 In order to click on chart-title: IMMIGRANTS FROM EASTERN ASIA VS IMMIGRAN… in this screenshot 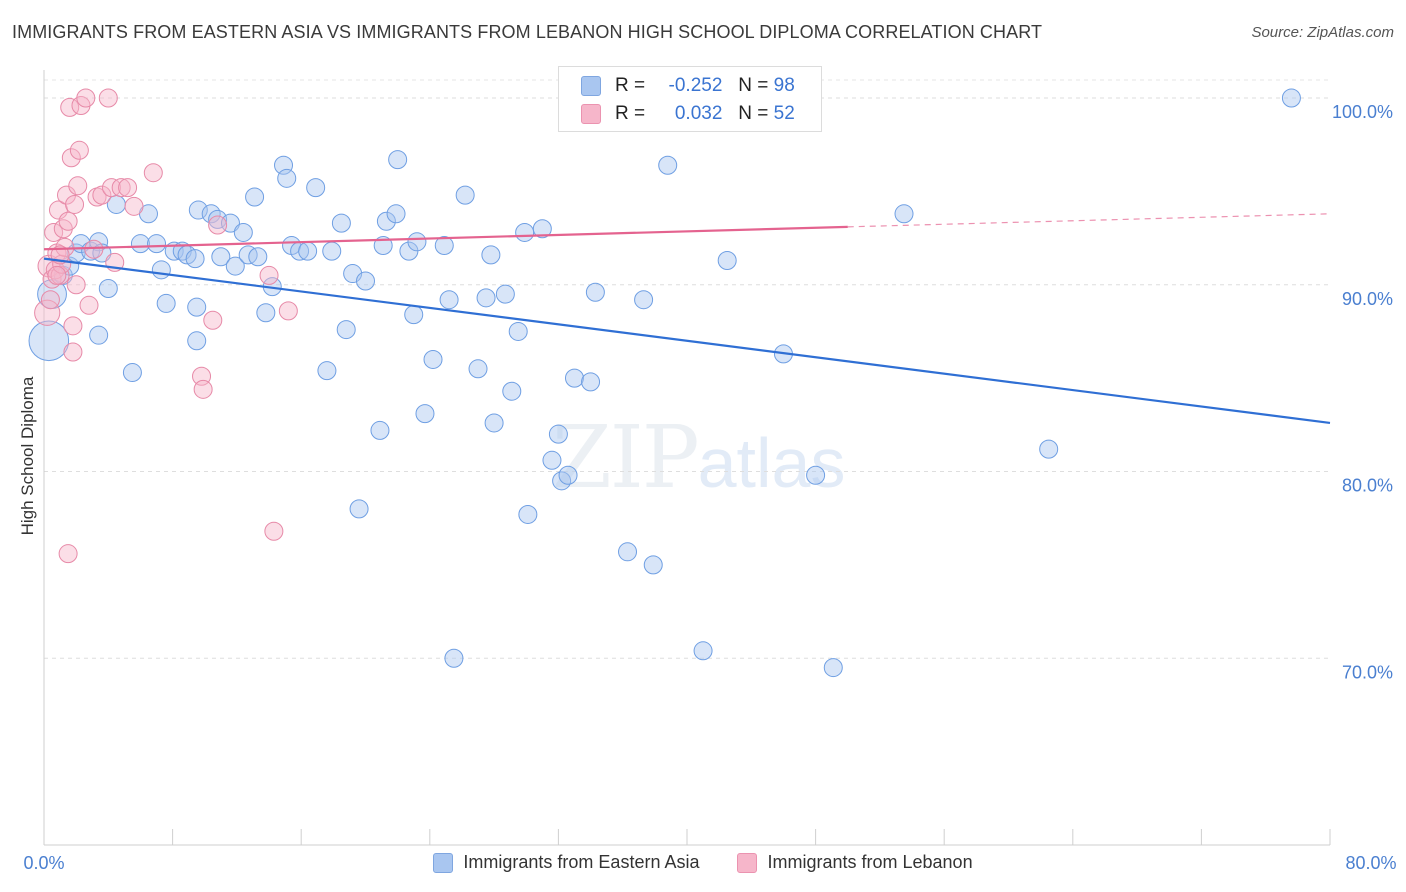, I will do `click(527, 32)`.